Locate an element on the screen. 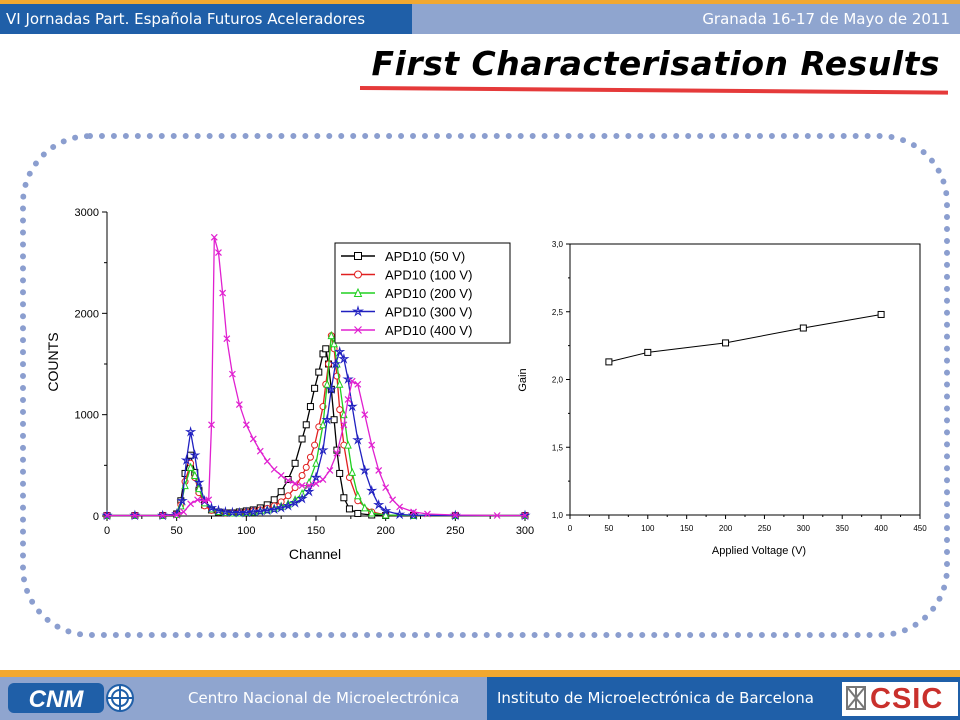 Image resolution: width=960 pixels, height=720 pixels. series-apd10-100-v- is located at coordinates (316, 425).